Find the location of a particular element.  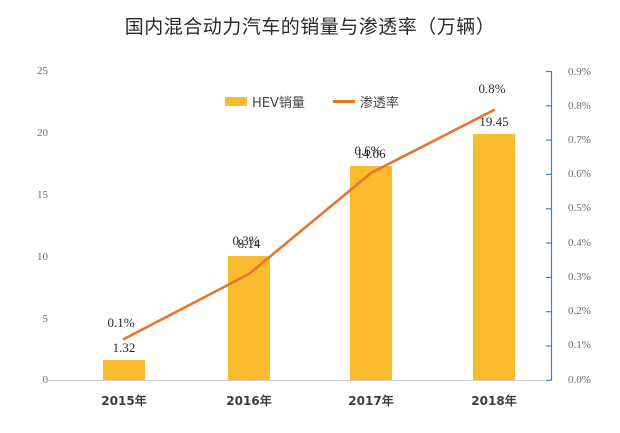

legend-item-penetration-rate: 渗透率 is located at coordinates (365, 101).